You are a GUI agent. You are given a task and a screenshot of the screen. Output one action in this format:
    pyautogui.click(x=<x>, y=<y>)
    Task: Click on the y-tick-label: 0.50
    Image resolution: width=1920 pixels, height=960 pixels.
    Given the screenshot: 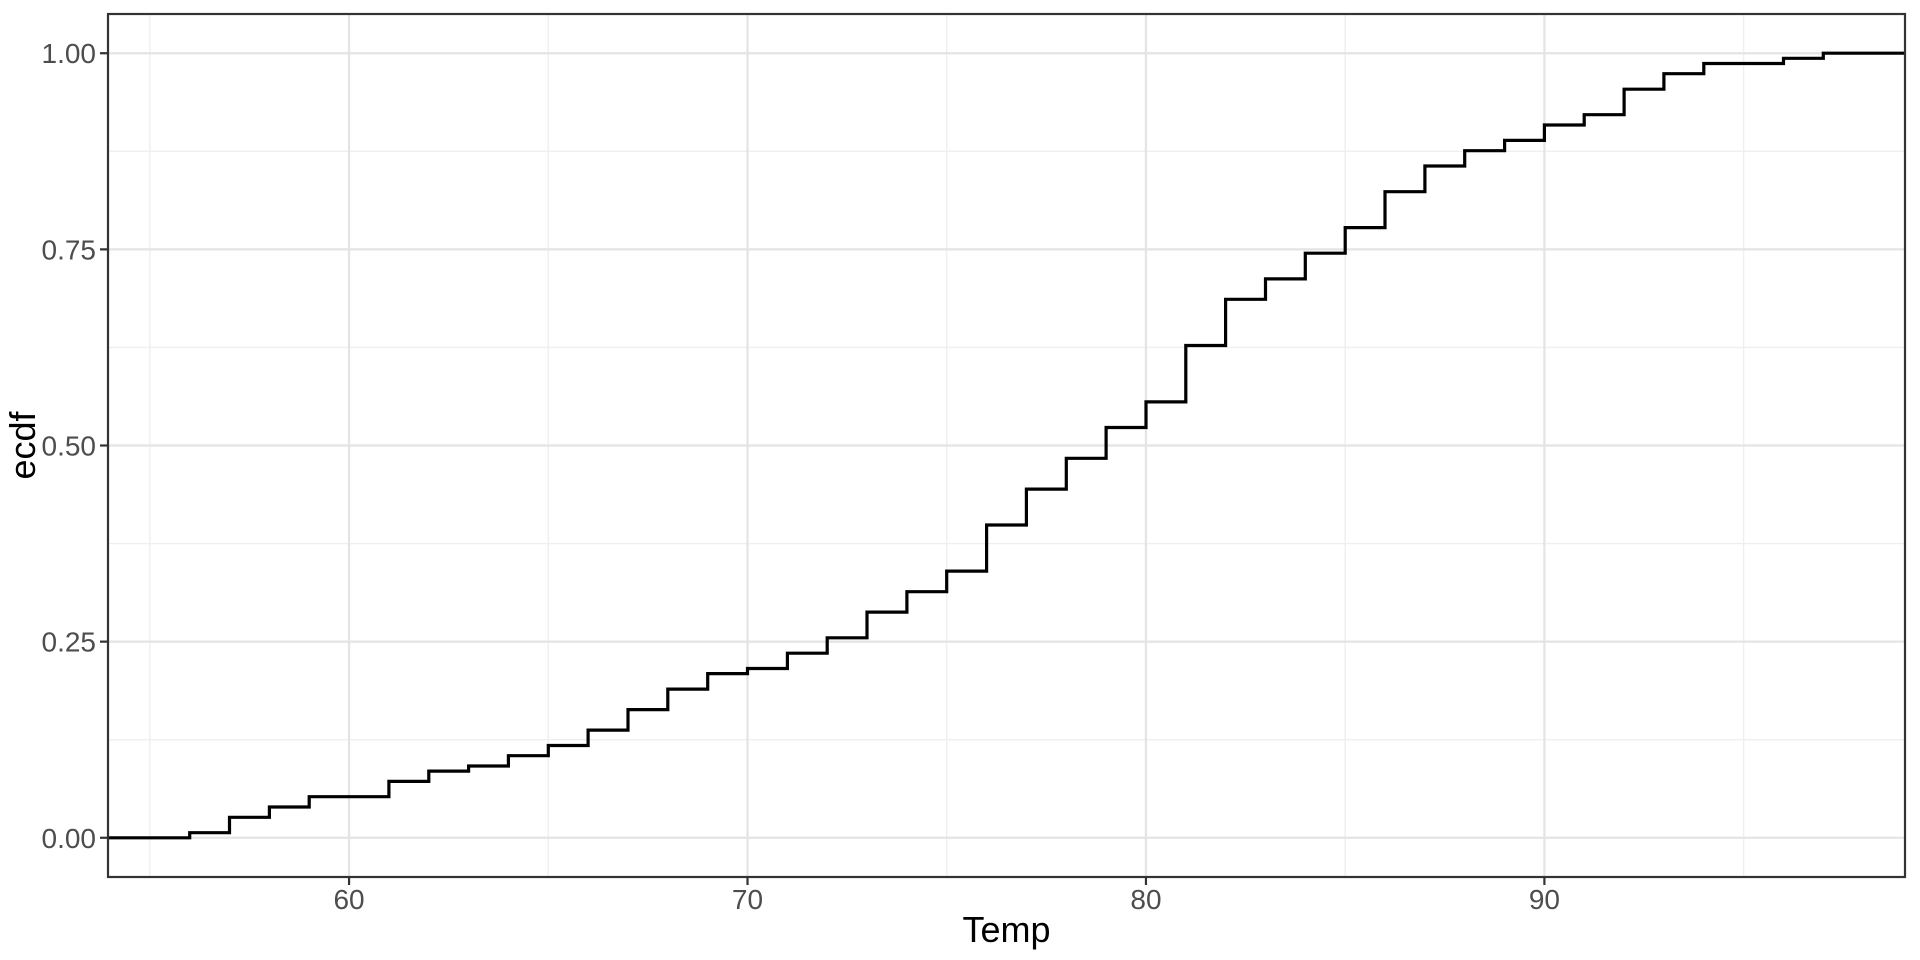 What is the action you would take?
    pyautogui.click(x=69, y=446)
    